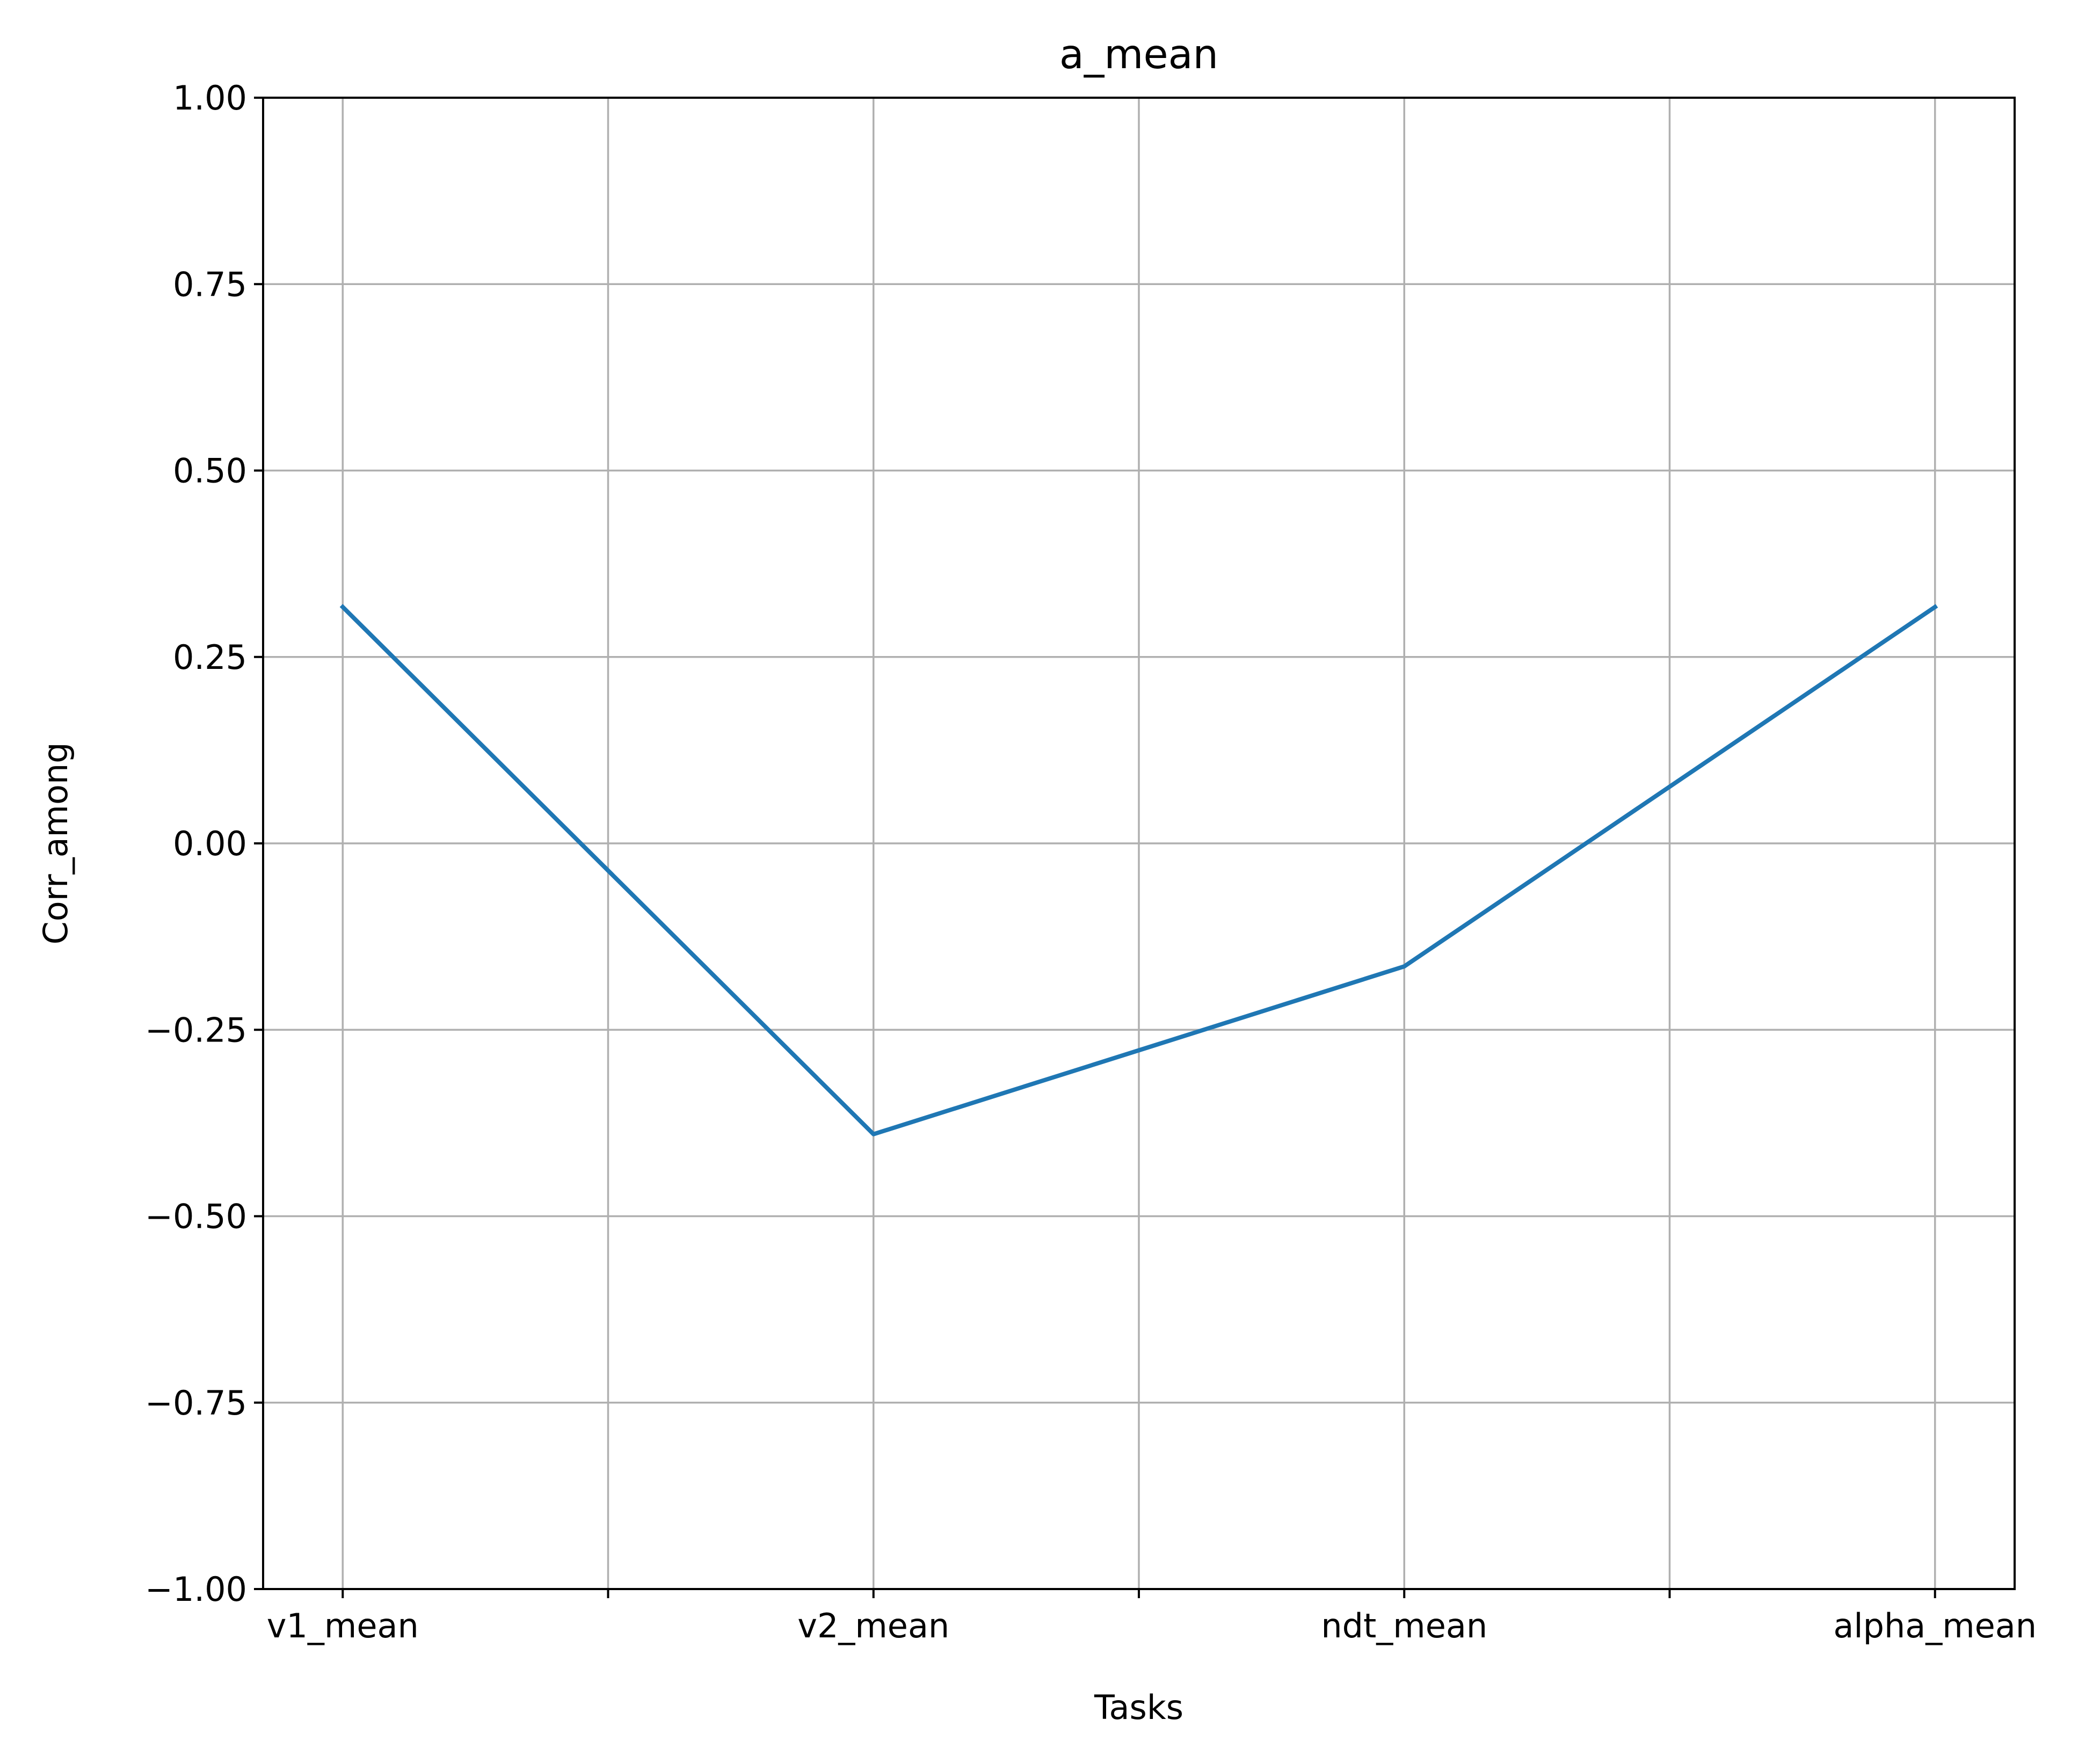  What do you see at coordinates (210, 284) in the screenshot?
I see `y-tick-label: 0.75` at bounding box center [210, 284].